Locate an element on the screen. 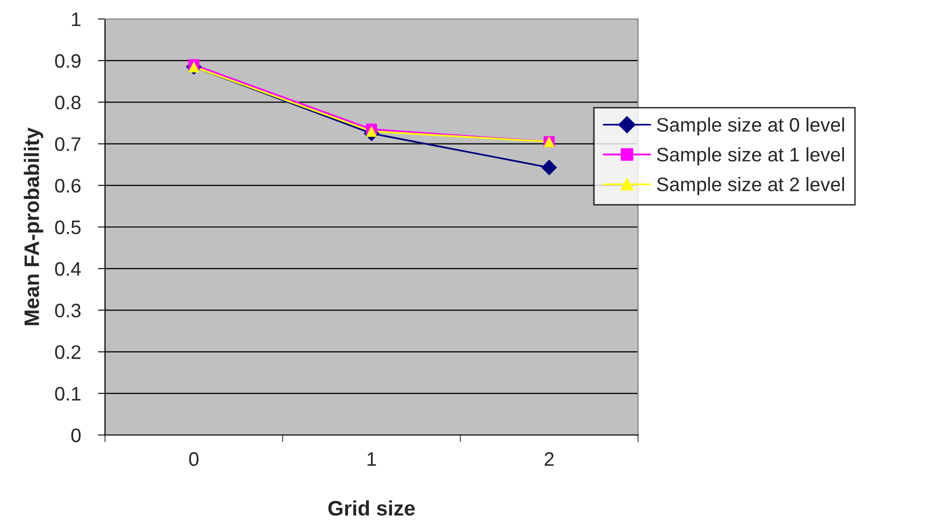  y-axis-title: Mean FA-probability is located at coordinates (34, 227).